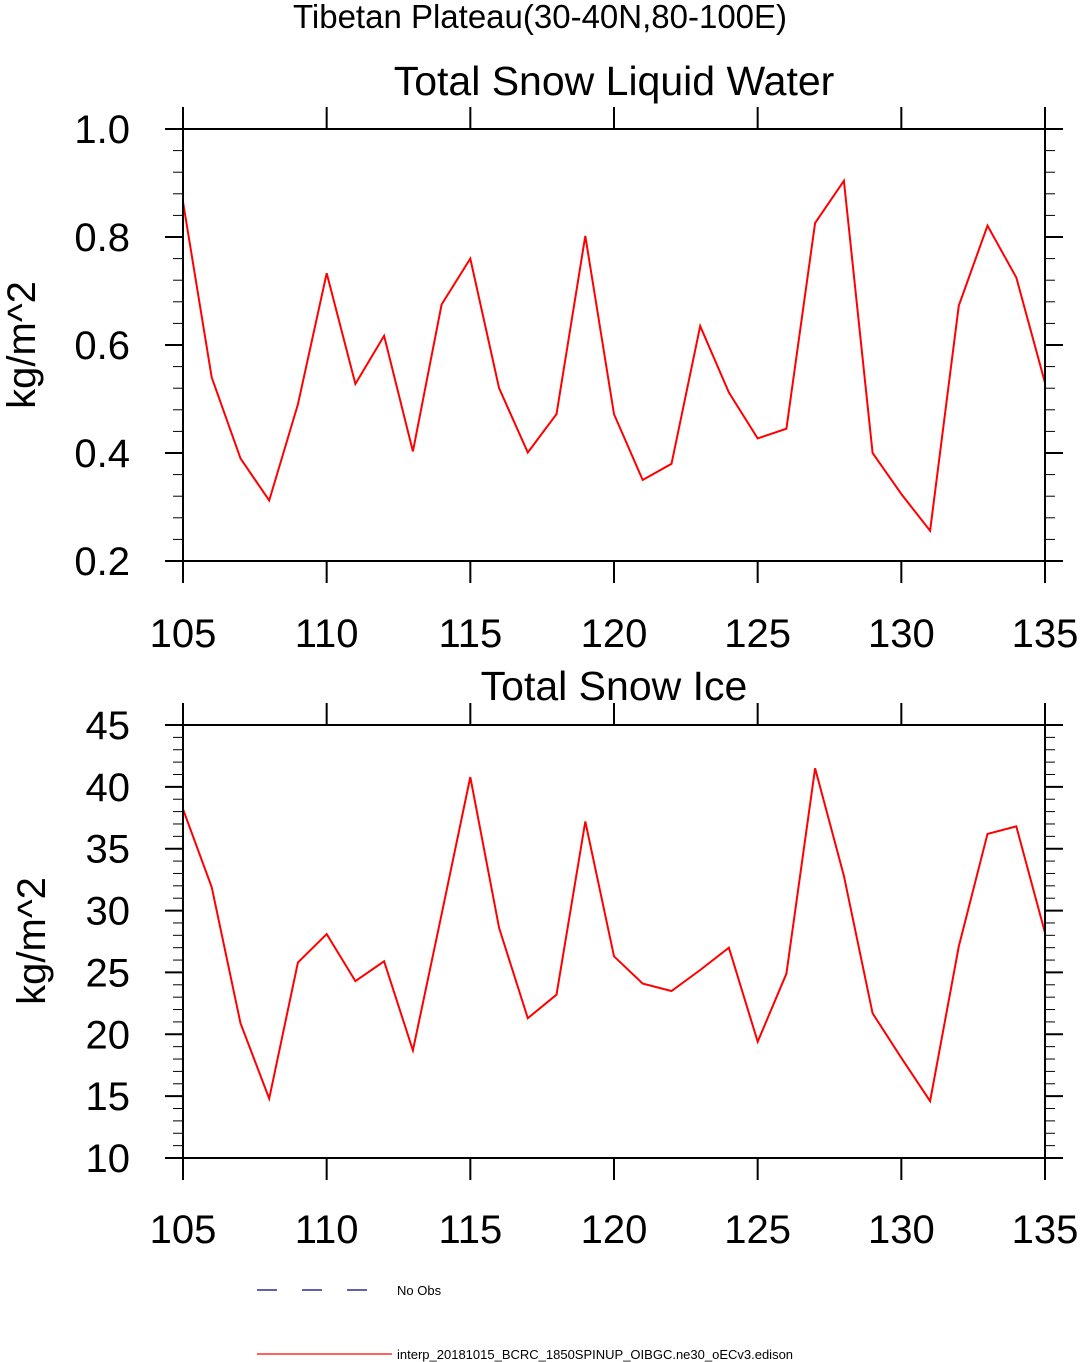  Describe the element at coordinates (102, 130) in the screenshot. I see `y-tick-label: 1.0` at that location.